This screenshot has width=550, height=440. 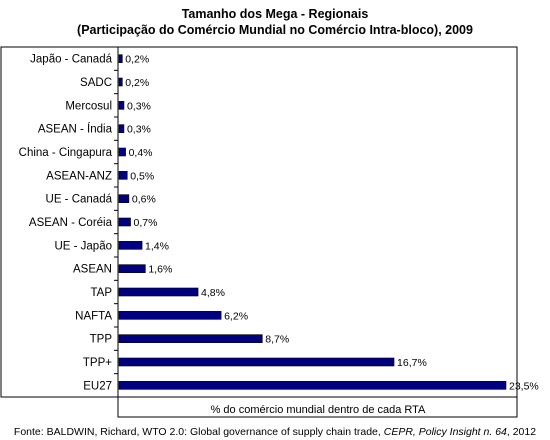 I want to click on data-label: 1,6%, so click(x=160, y=270).